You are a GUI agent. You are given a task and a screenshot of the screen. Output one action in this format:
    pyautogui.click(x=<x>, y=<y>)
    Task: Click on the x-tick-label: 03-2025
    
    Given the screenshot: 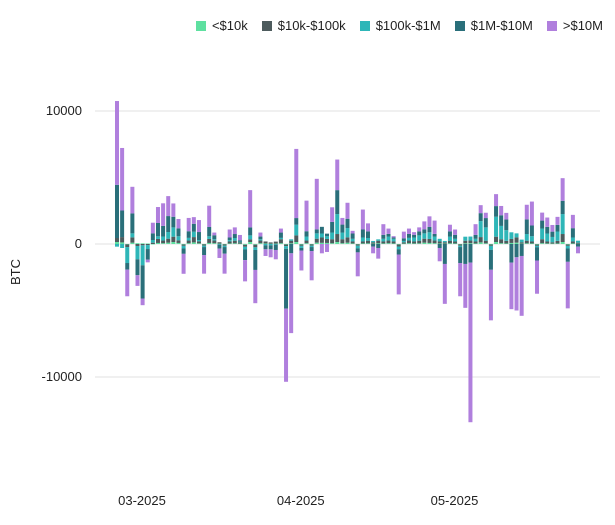 What is the action you would take?
    pyautogui.click(x=142, y=500)
    